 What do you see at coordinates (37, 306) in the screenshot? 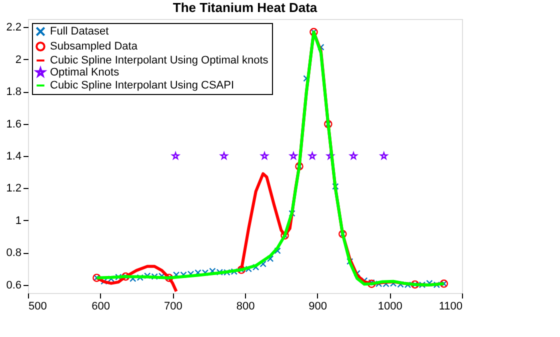
I see `x-tick-label: 500` at bounding box center [37, 306].